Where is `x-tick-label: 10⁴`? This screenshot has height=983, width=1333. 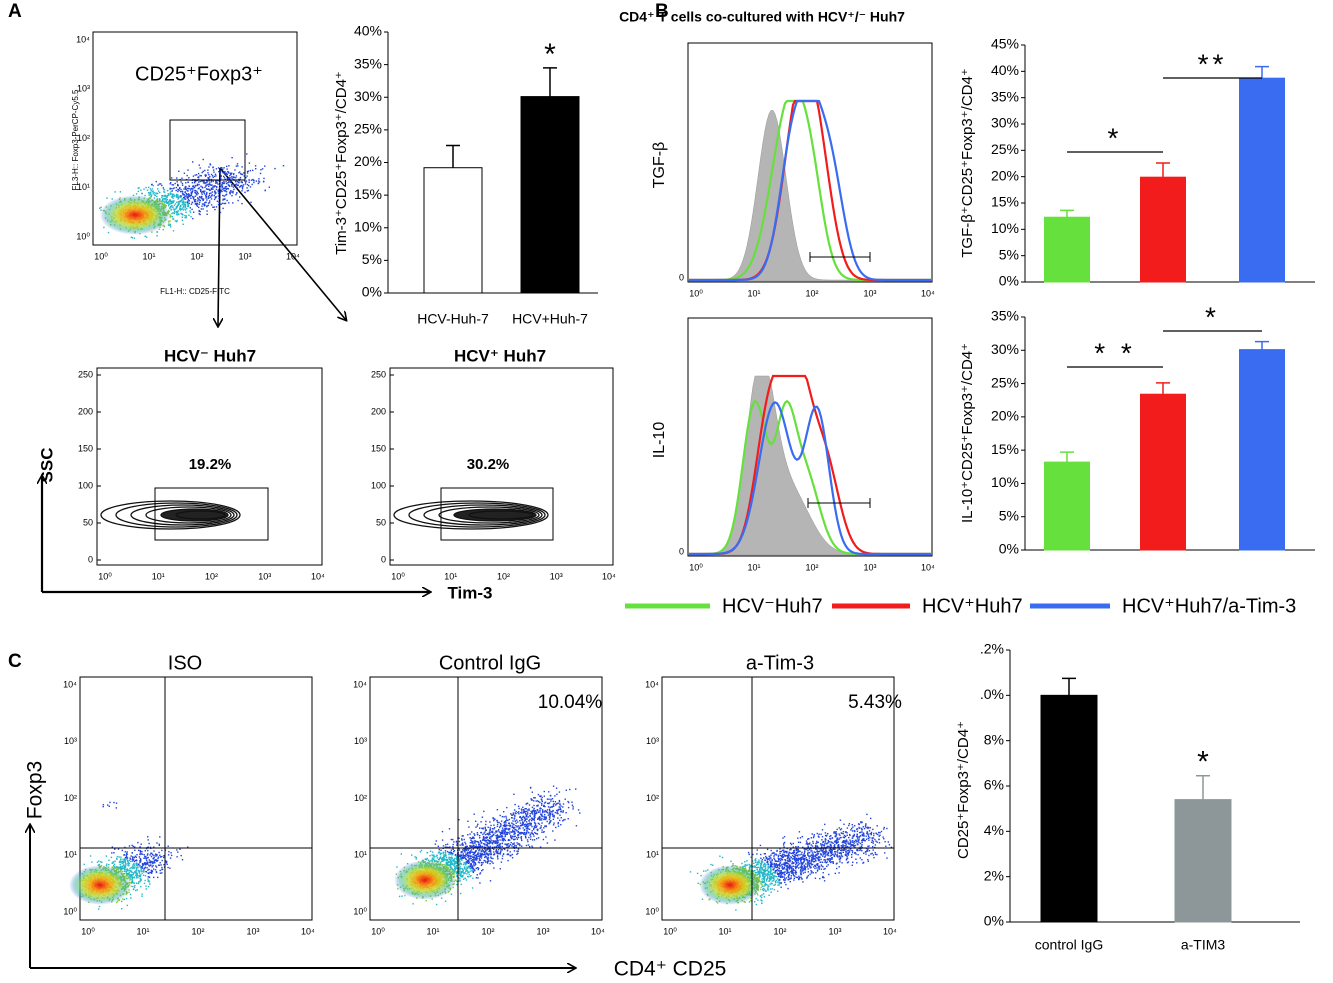 x-tick-label: 10⁴ is located at coordinates (308, 931).